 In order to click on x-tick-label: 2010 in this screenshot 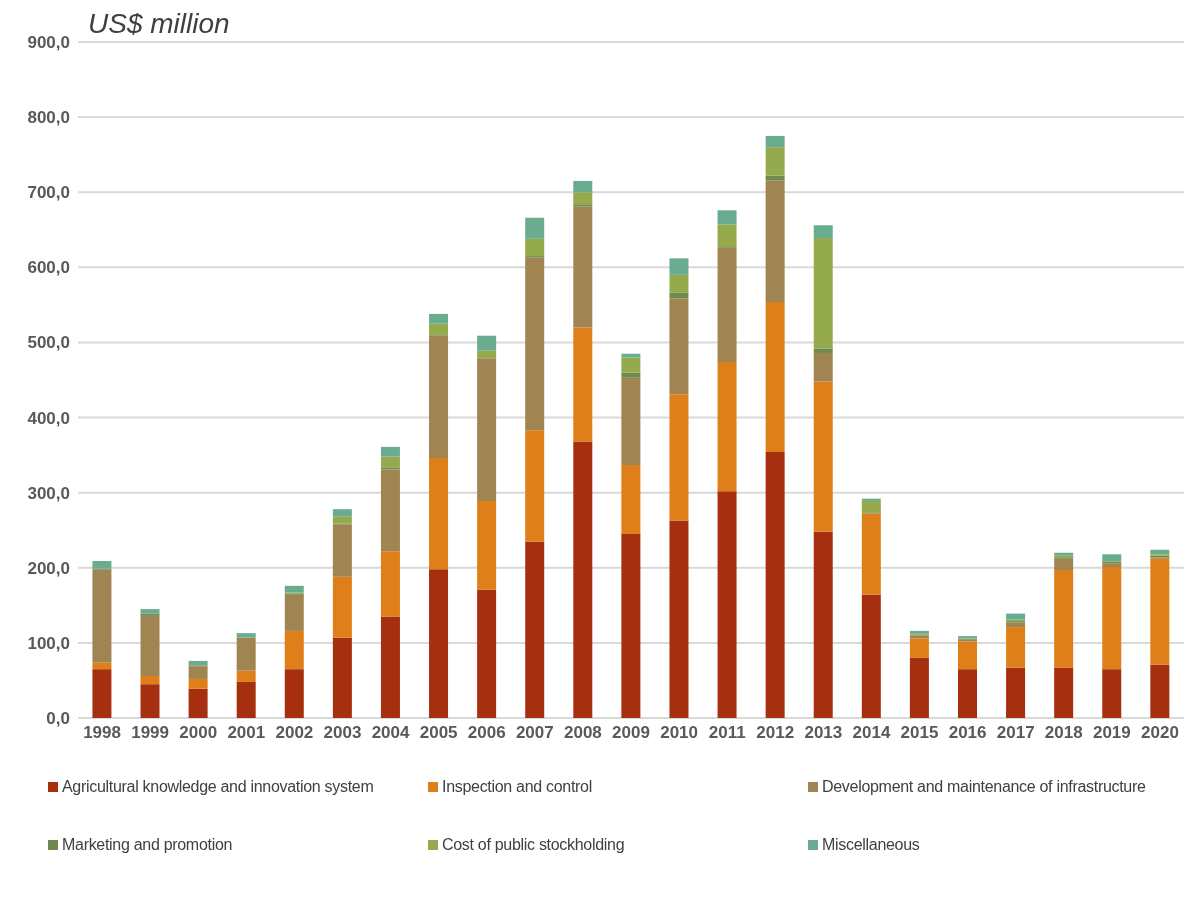, I will do `click(679, 733)`.